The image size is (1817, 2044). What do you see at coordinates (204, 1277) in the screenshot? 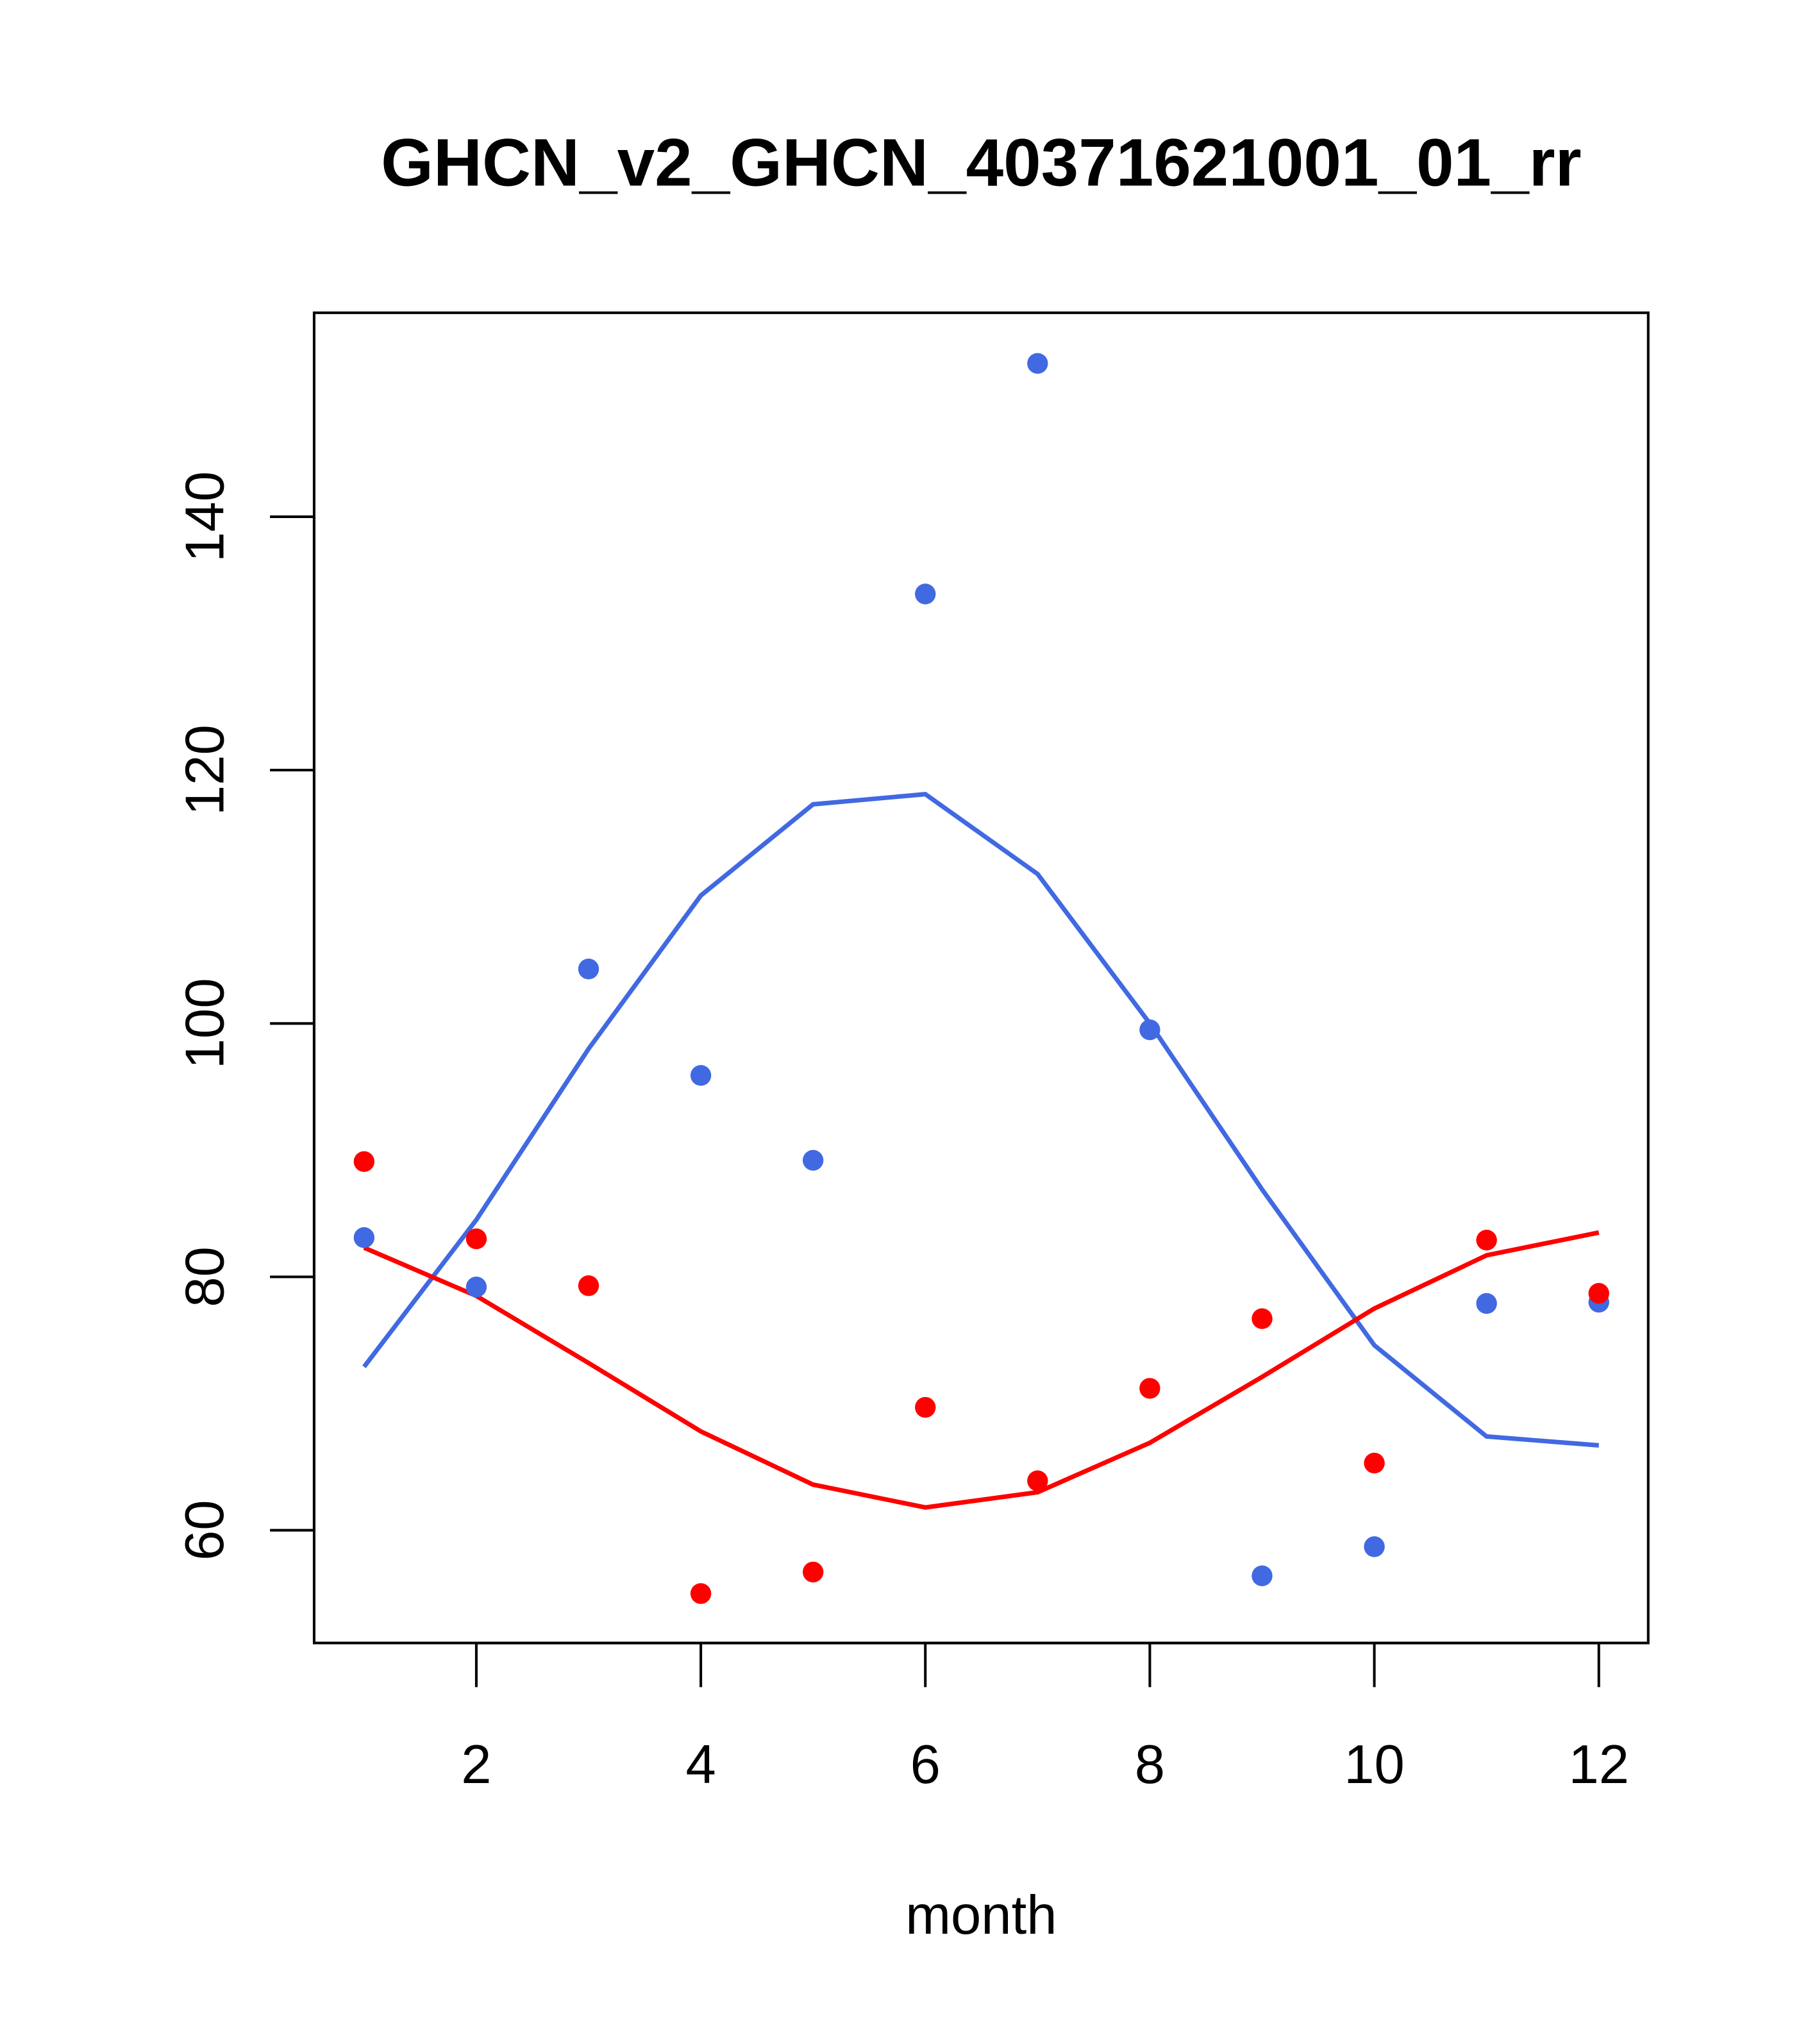
I see `y-tick-label: 80` at bounding box center [204, 1277].